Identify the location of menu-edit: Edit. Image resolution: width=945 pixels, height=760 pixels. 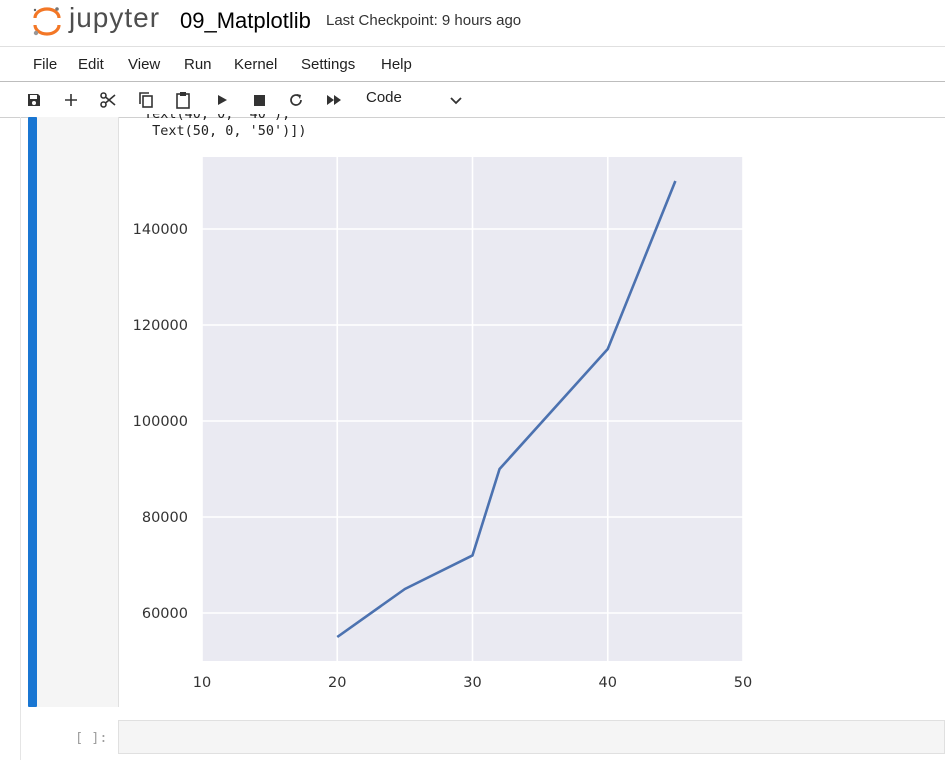
(91, 64).